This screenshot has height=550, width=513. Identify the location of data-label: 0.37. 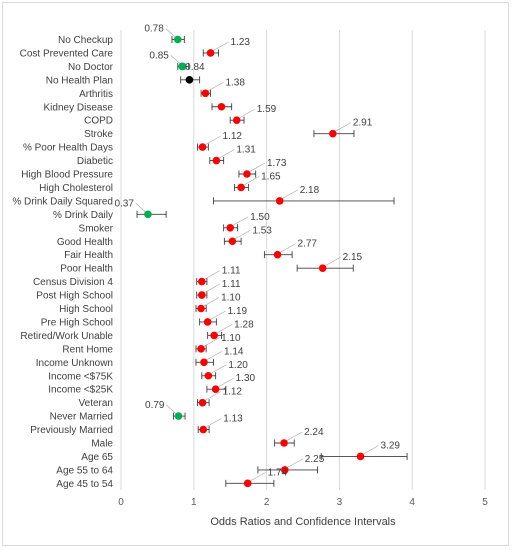
(124, 203).